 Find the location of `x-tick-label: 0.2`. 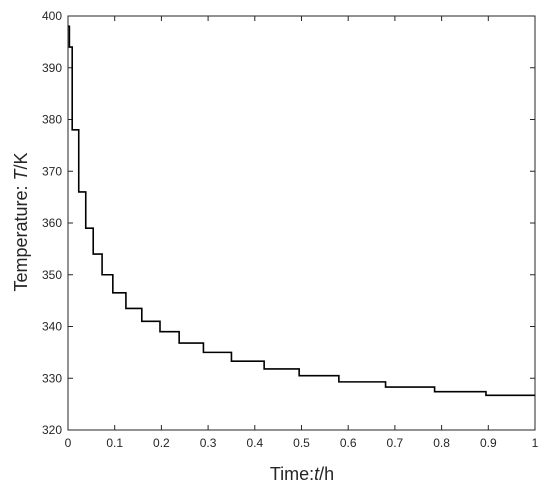

x-tick-label: 0.2 is located at coordinates (161, 443).